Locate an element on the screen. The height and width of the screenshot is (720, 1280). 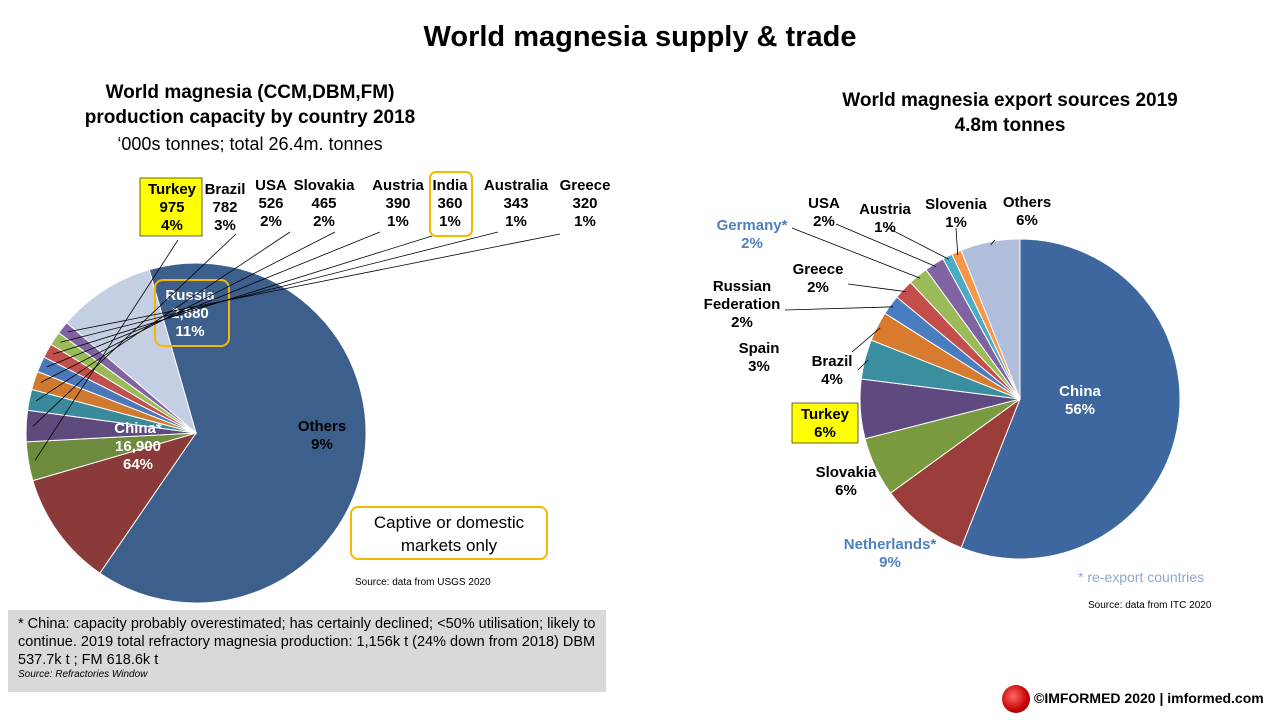
left-slice-china is located at coordinates (233, 433).